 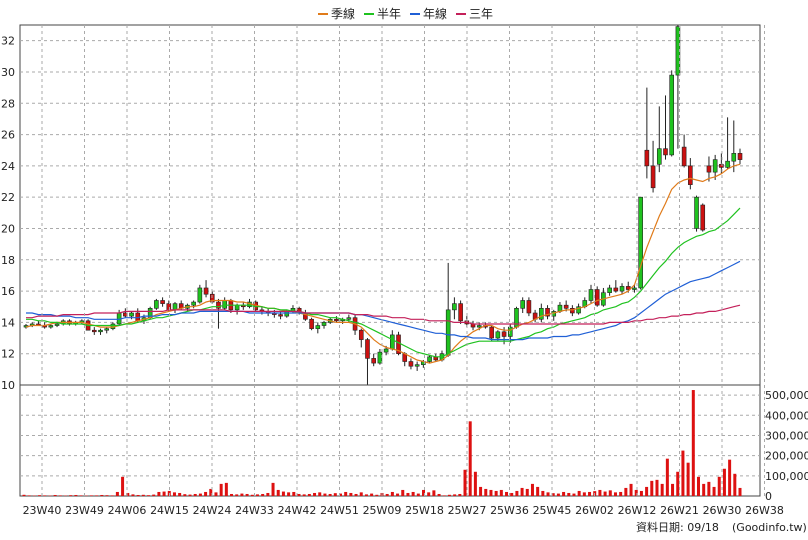 I want to click on volume-tick-label-4: 400,000, so click(x=786, y=415).